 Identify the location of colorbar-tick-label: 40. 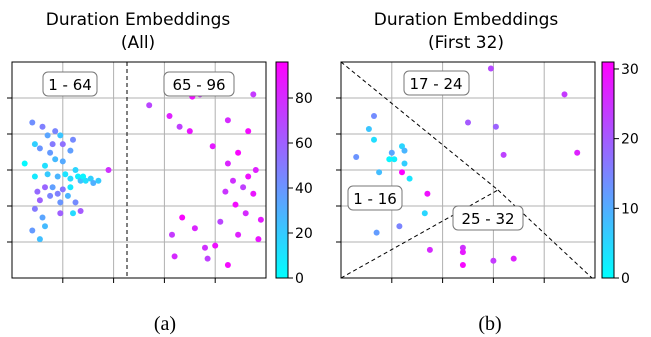
(304, 189).